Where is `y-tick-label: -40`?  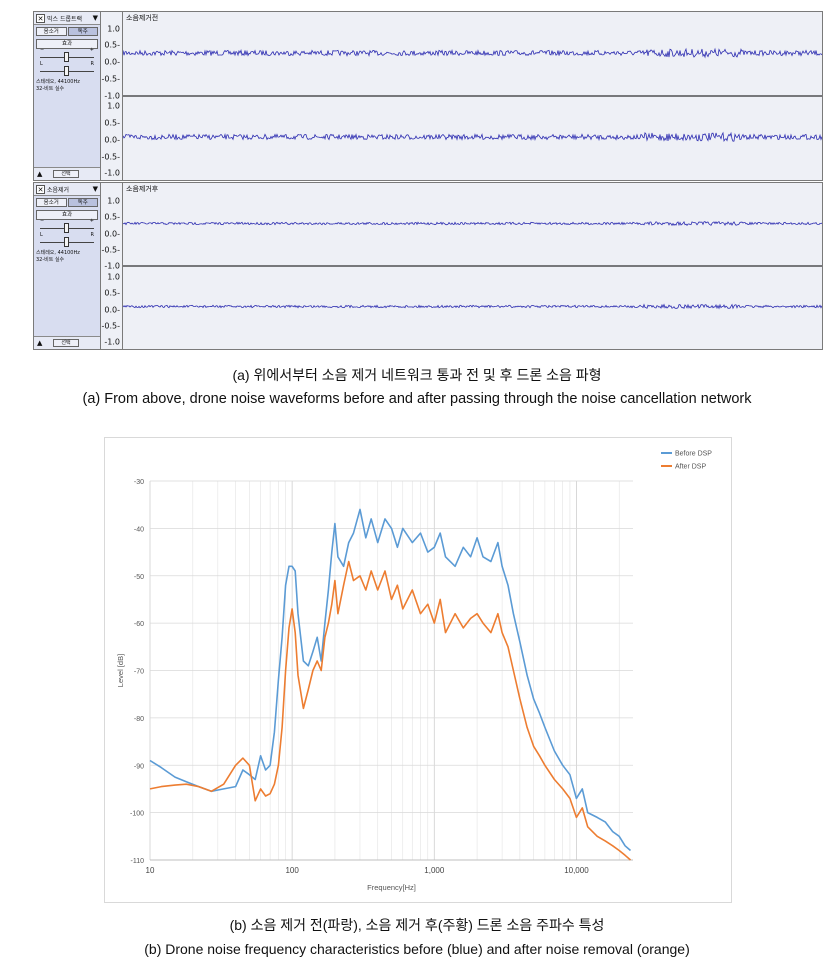
y-tick-label: -40 is located at coordinates (139, 529).